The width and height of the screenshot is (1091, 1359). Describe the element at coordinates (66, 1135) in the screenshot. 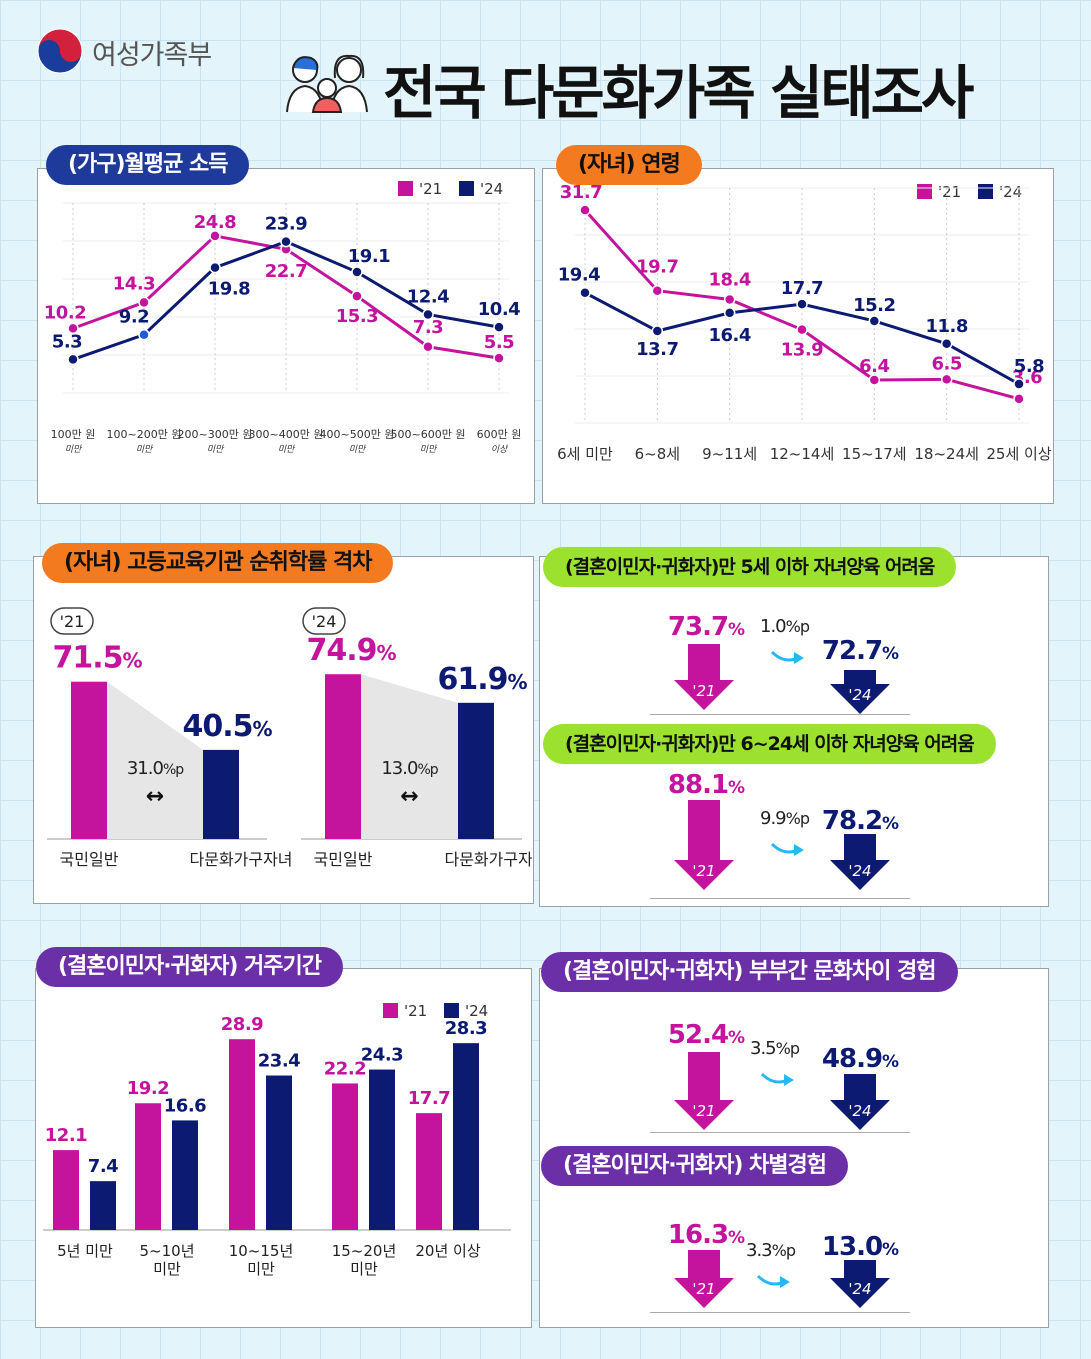

I see `bar-value-label: 12.1` at that location.